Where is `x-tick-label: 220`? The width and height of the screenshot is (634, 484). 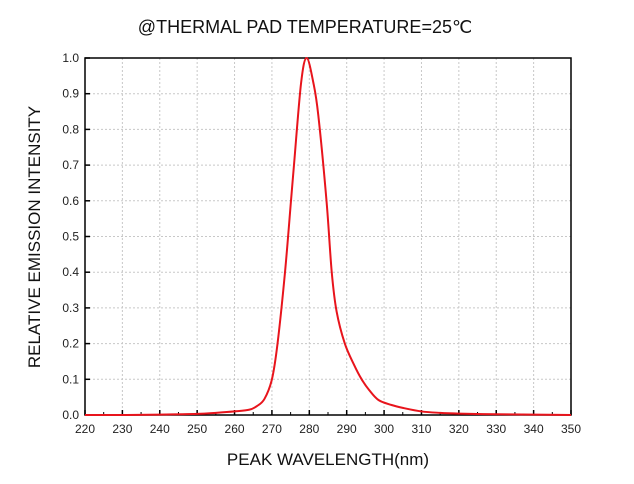
x-tick-label: 220 is located at coordinates (85, 429).